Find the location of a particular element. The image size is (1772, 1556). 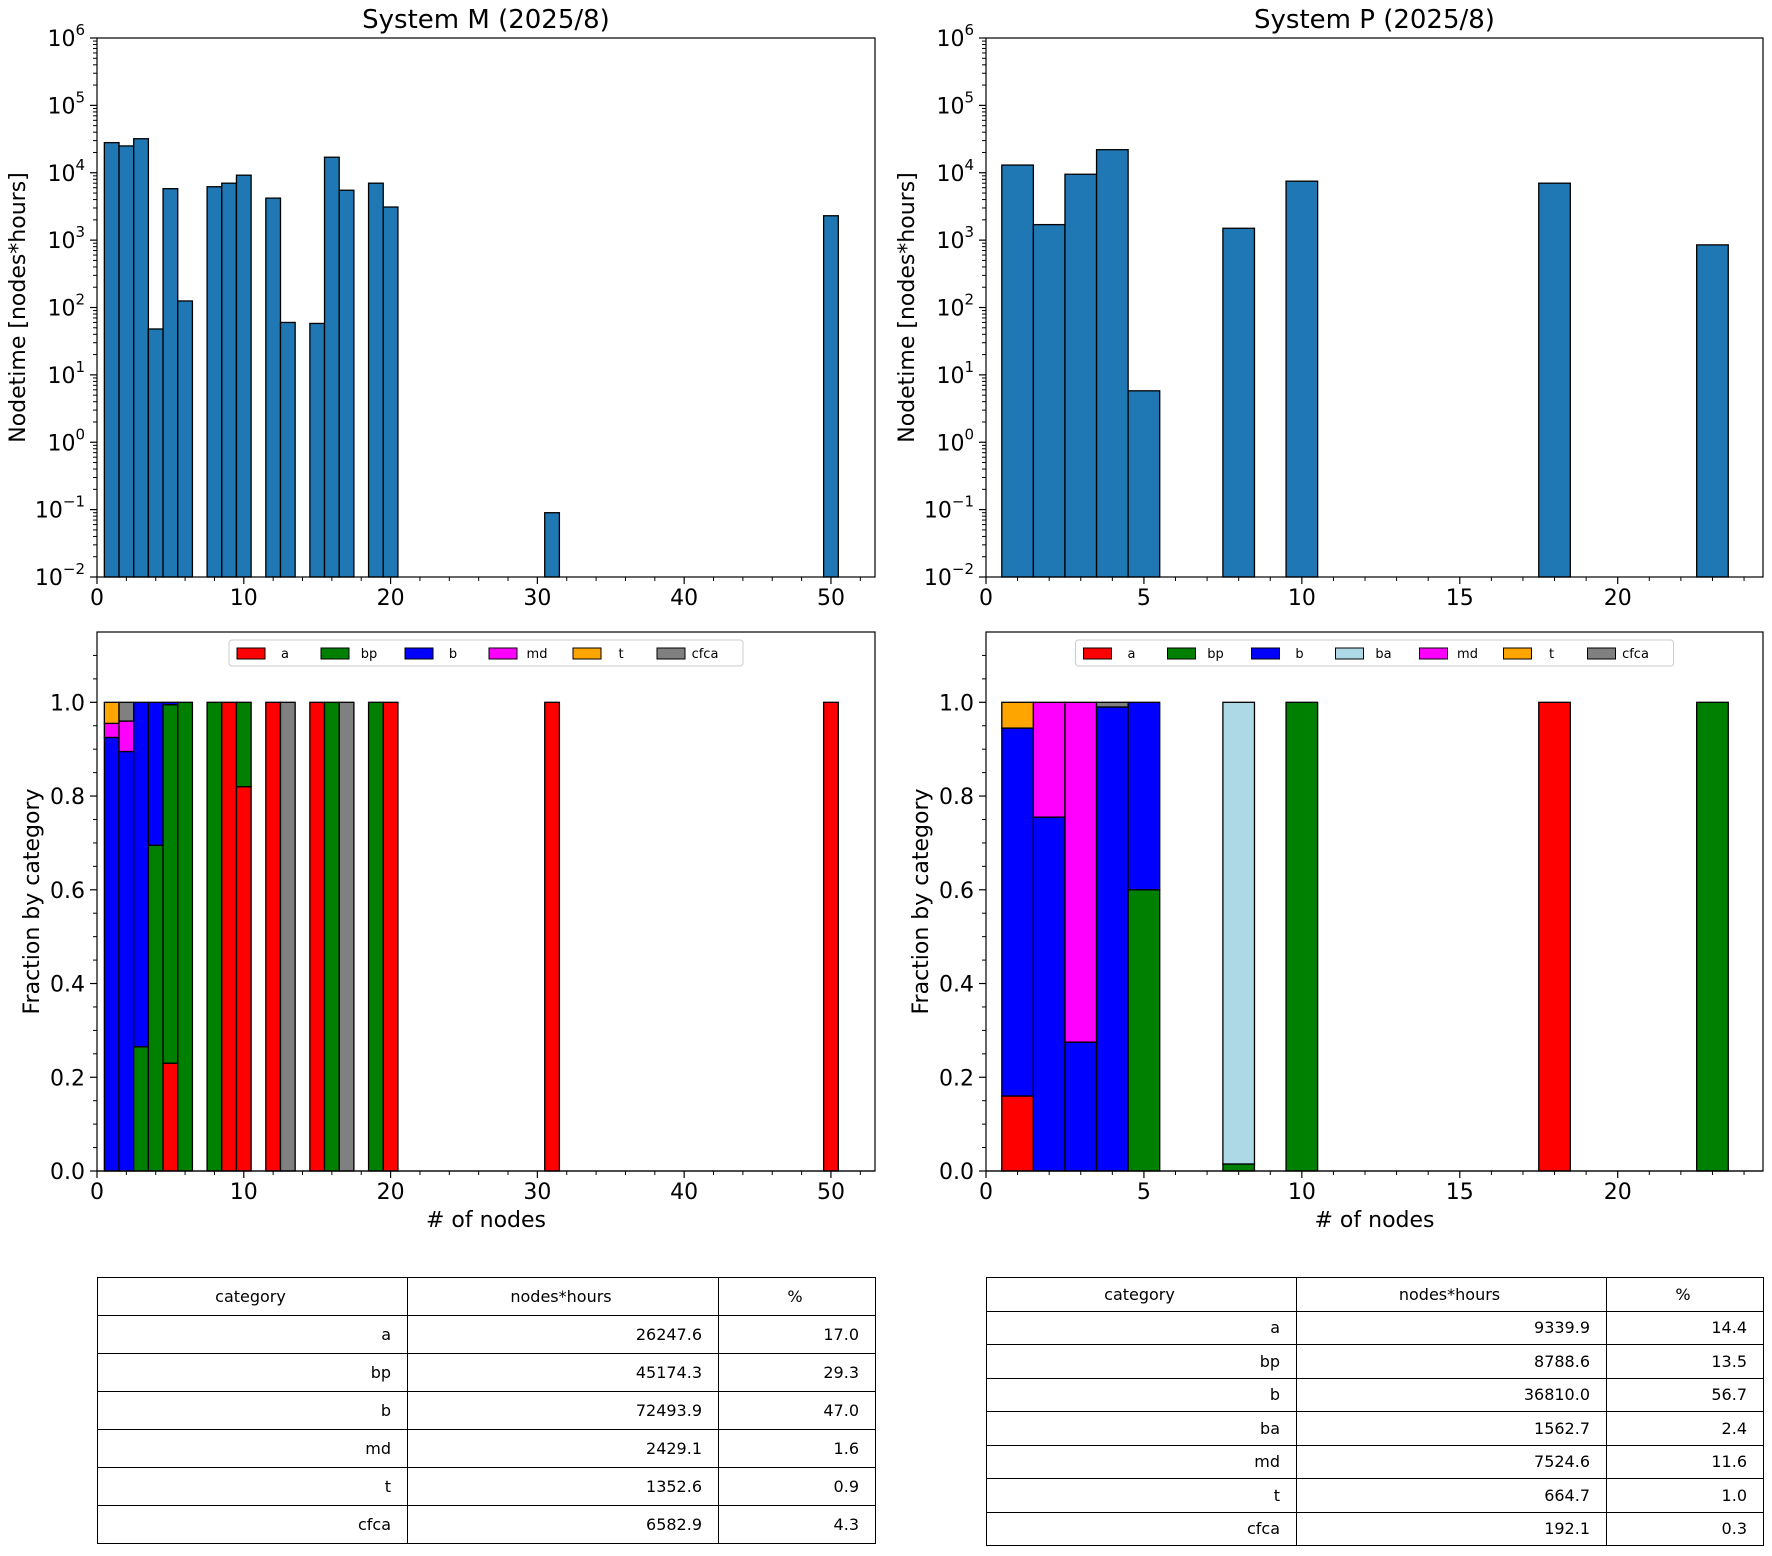

table-row: a 9339.9 14.4 is located at coordinates (1375, 1327).